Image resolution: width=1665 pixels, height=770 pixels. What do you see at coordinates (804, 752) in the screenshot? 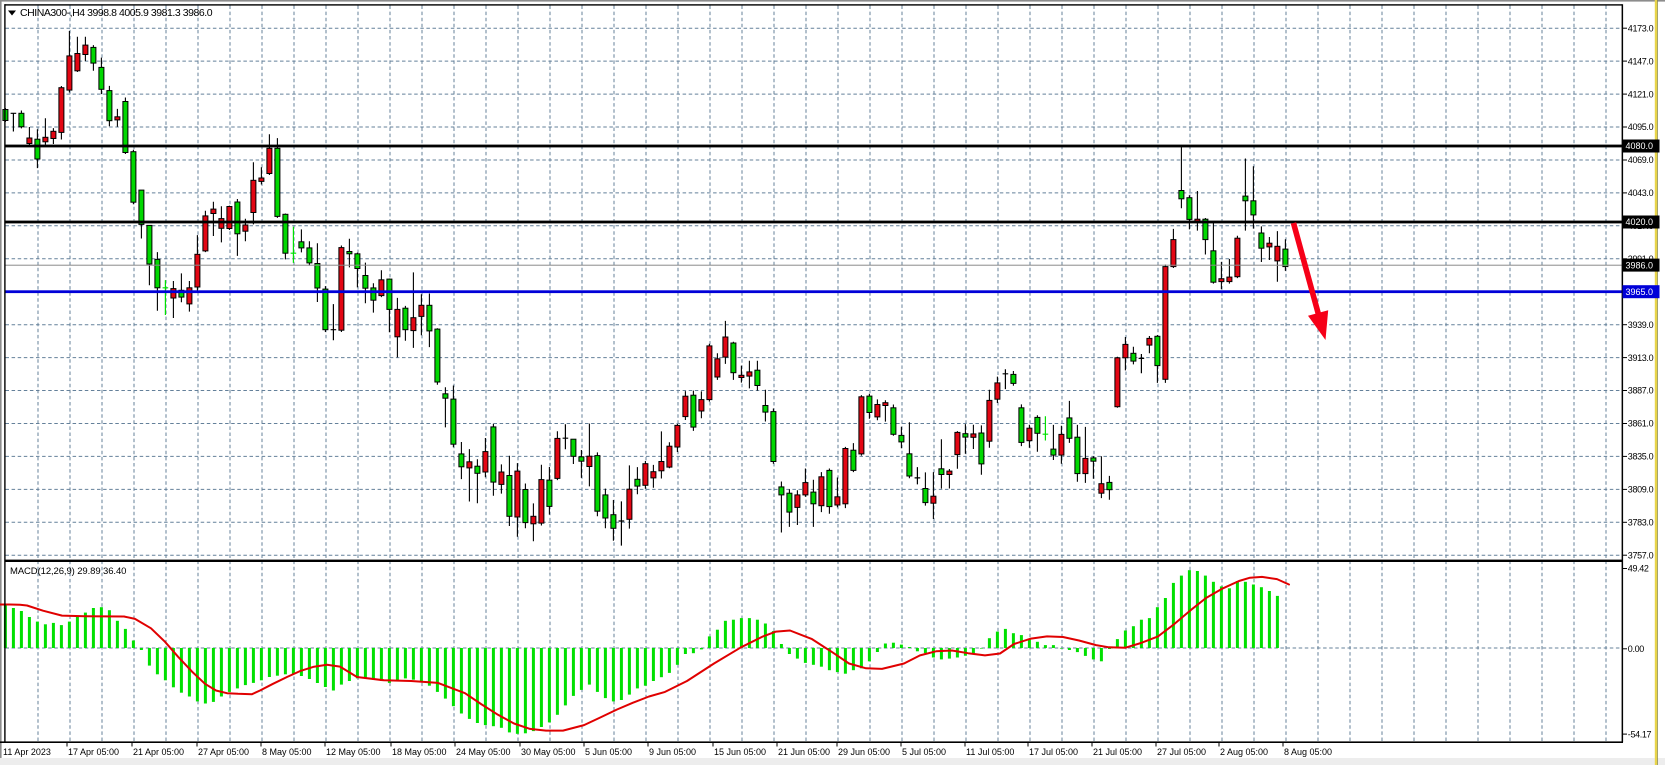
I see `svg-text: 21 Jun 05:00` at bounding box center [804, 752].